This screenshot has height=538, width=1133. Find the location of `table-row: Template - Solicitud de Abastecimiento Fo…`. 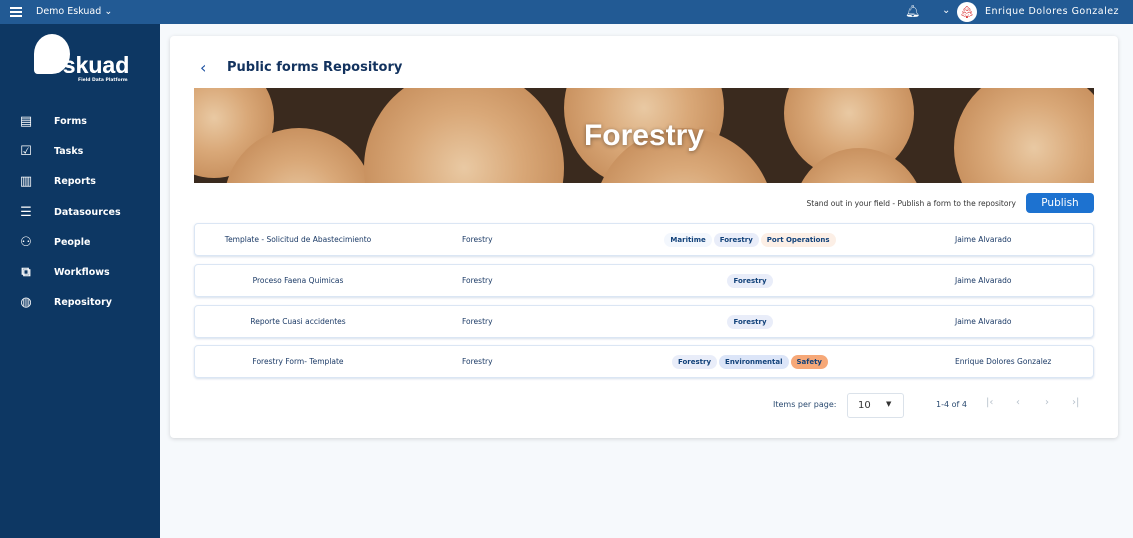

table-row: Template - Solicitud de Abastecimiento Fo… is located at coordinates (644, 239).